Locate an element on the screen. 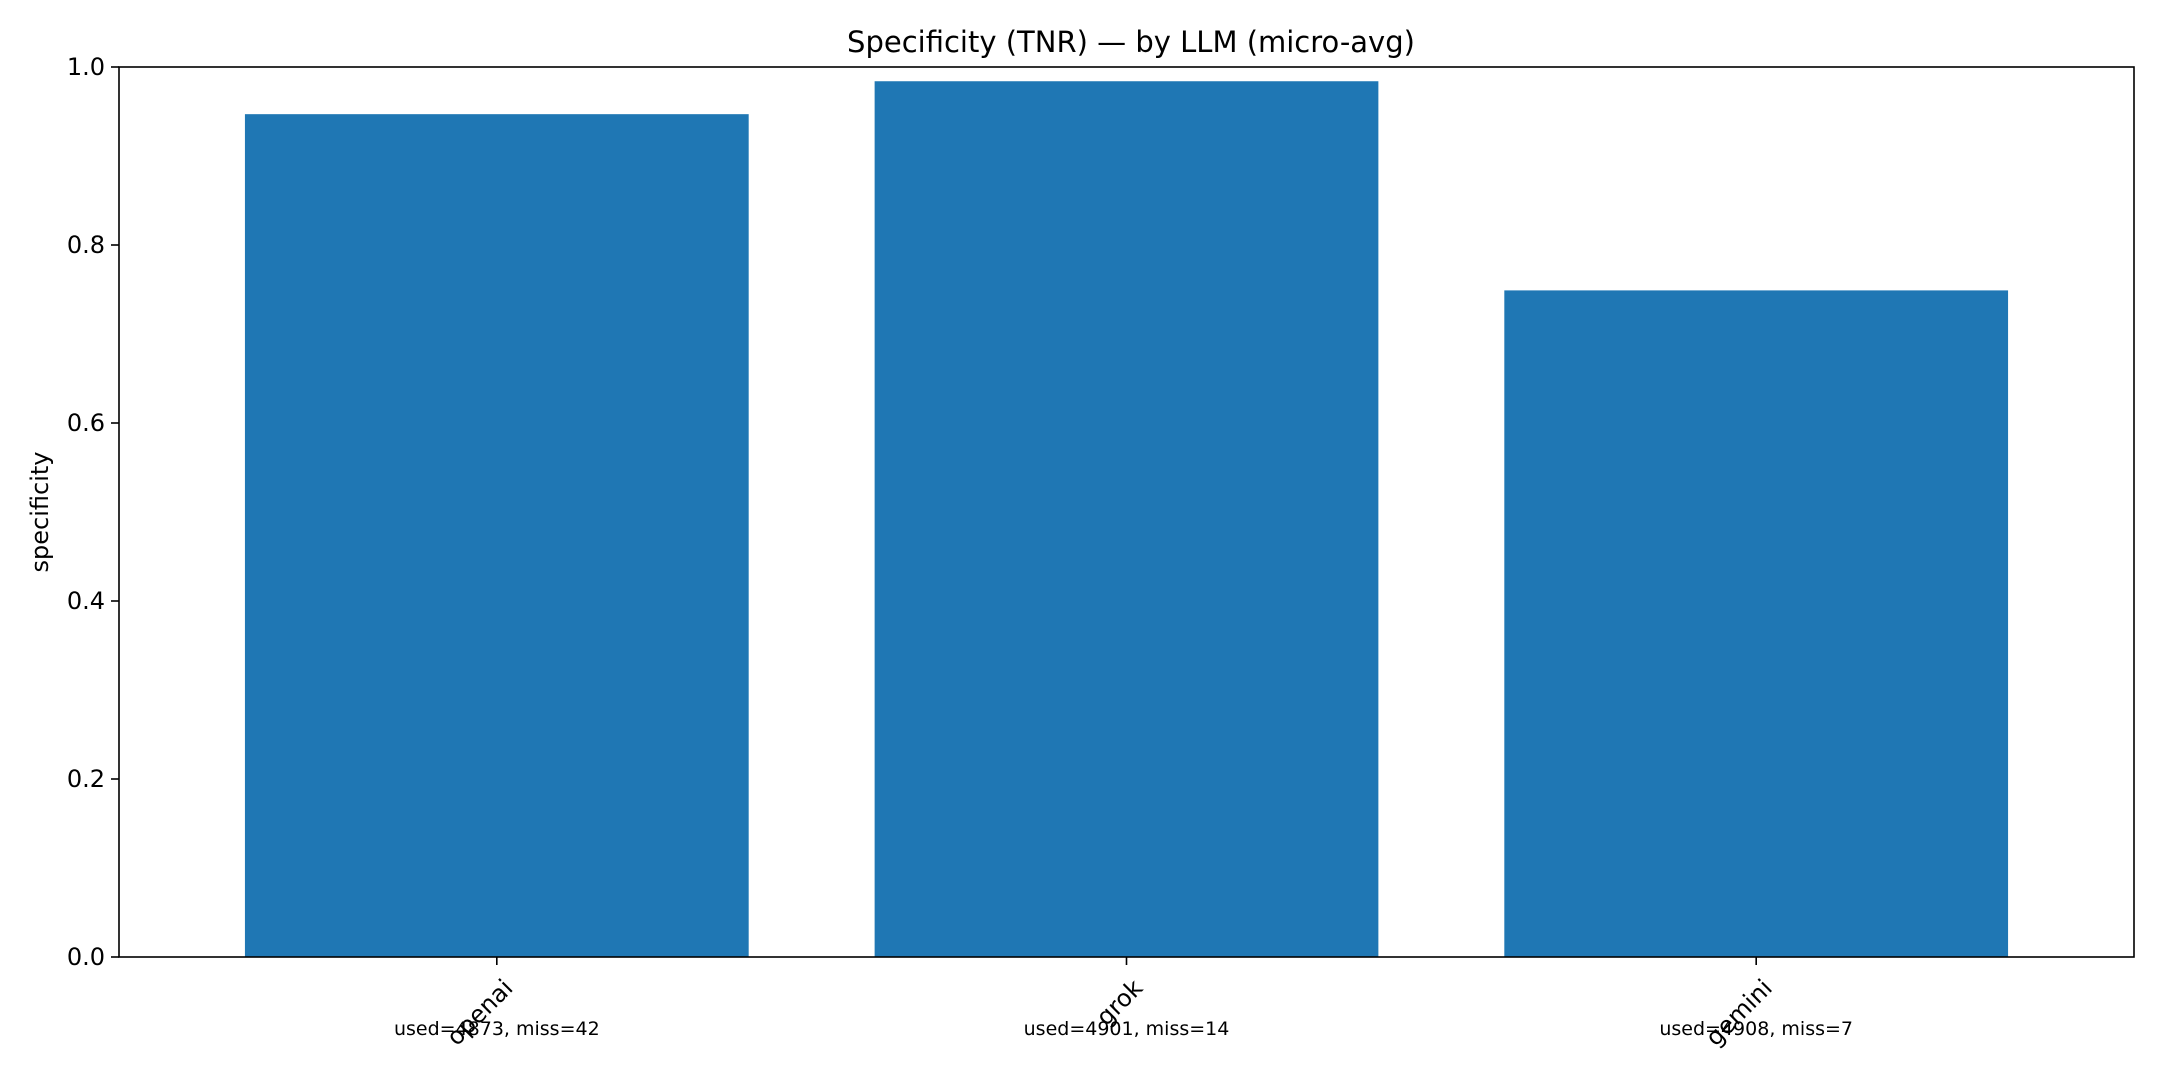  bar-annotation-grok: used=4901, miss=14 is located at coordinates (1127, 1029).